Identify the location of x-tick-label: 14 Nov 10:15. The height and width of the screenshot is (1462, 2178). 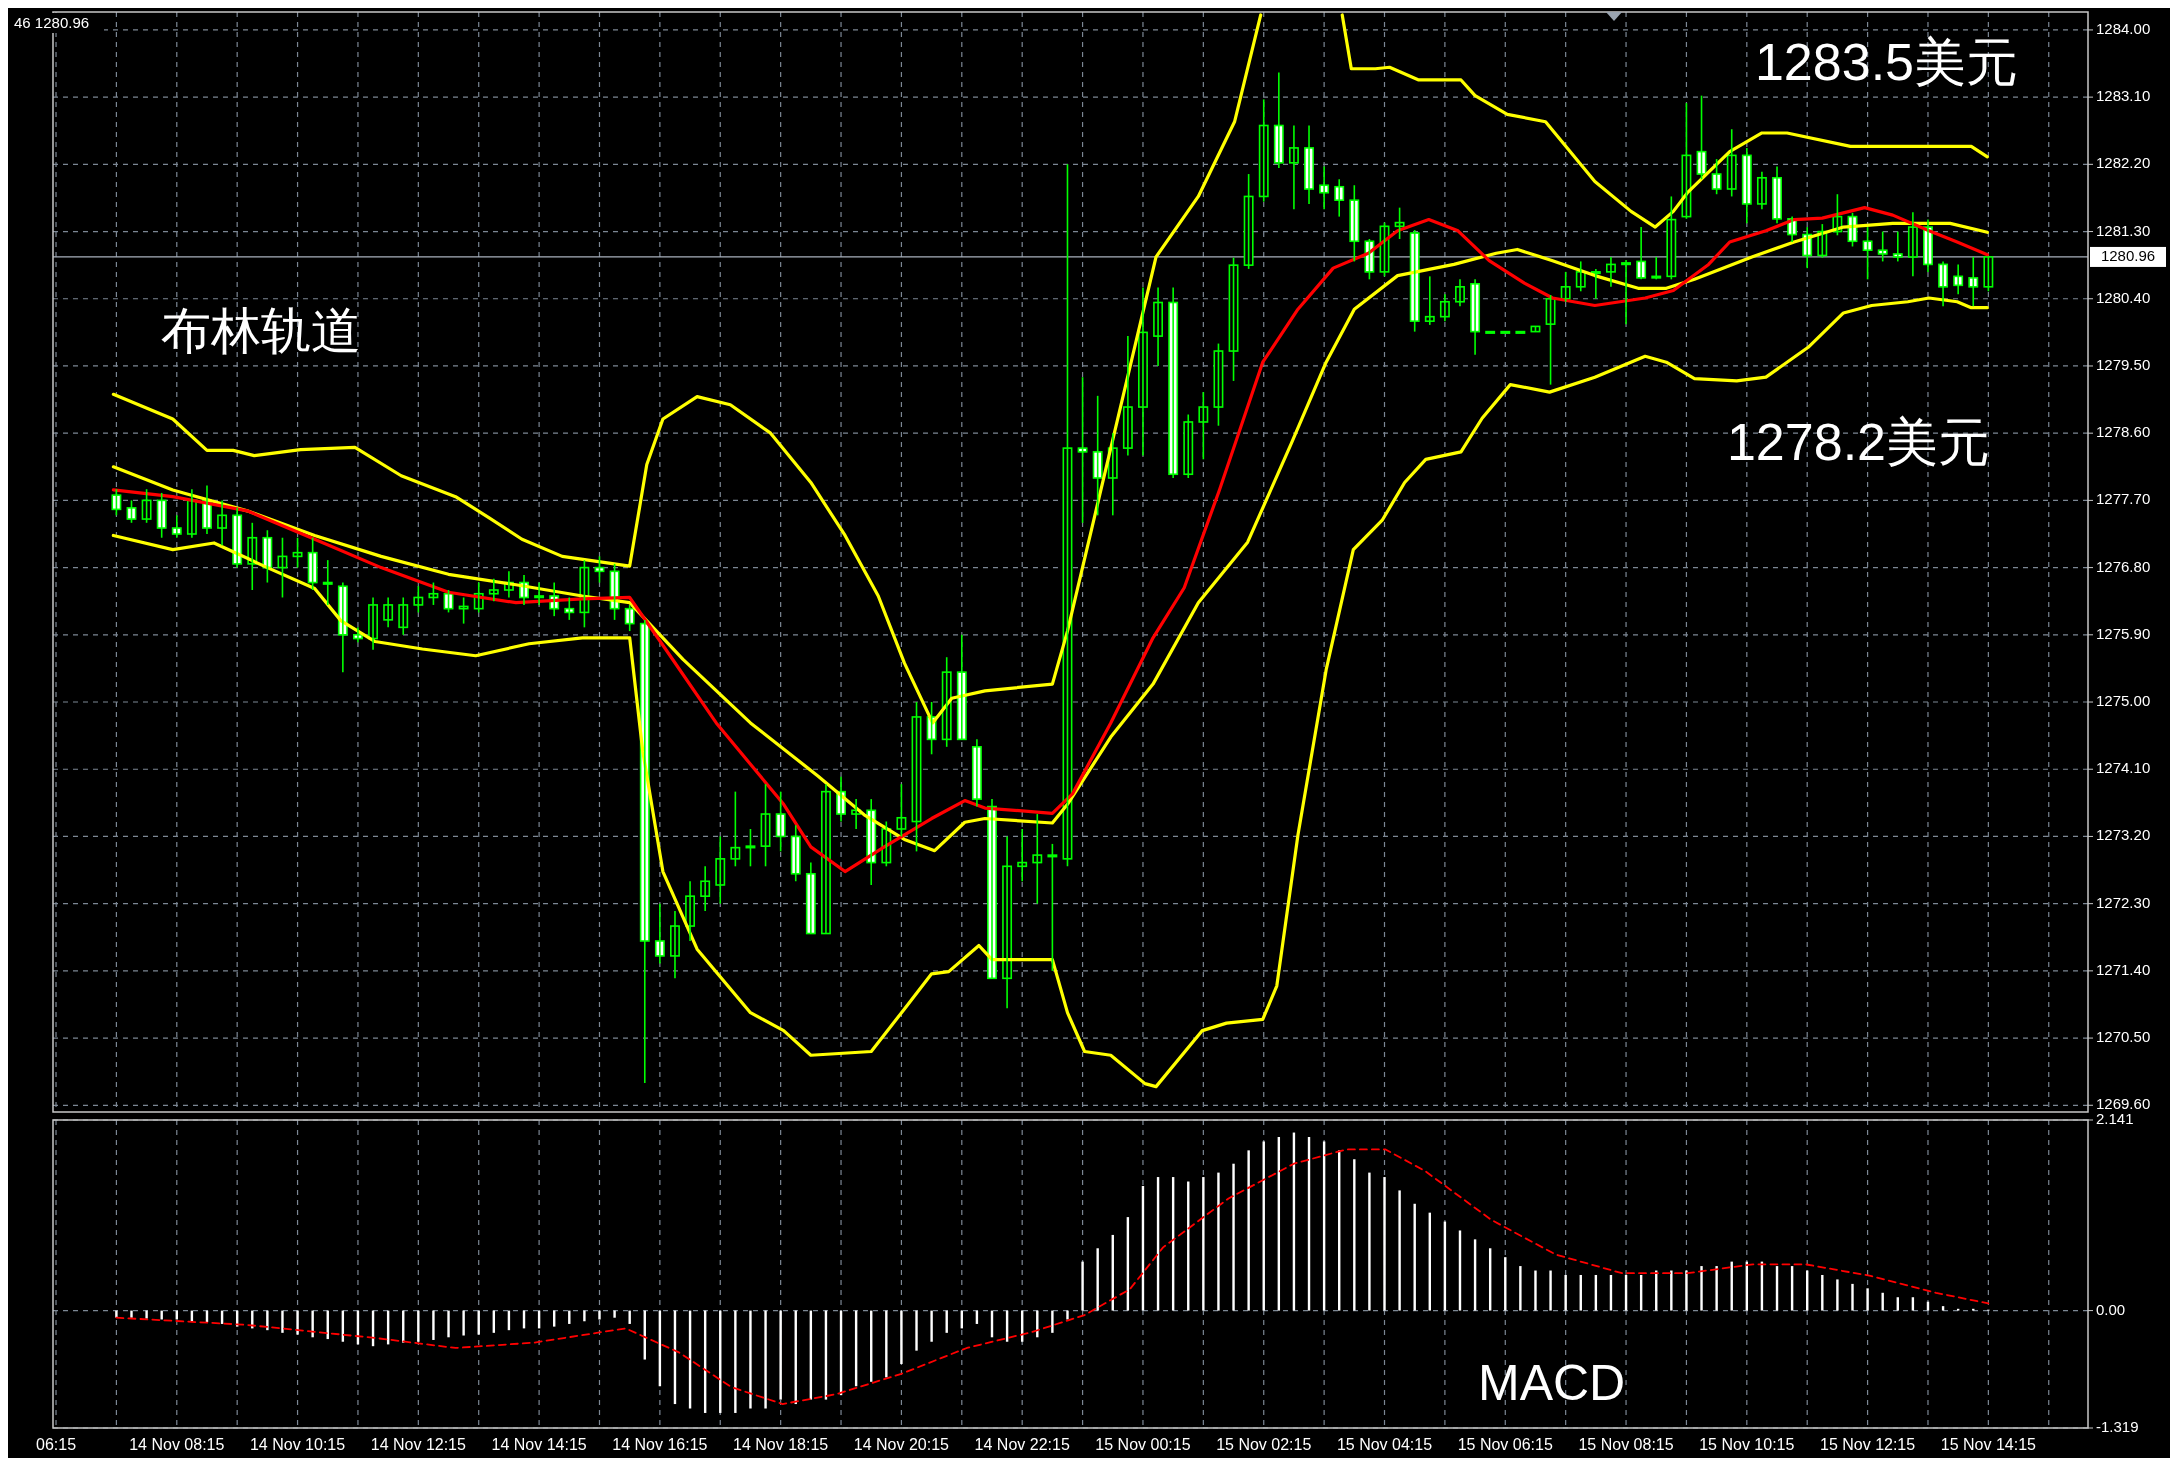
(297, 1444).